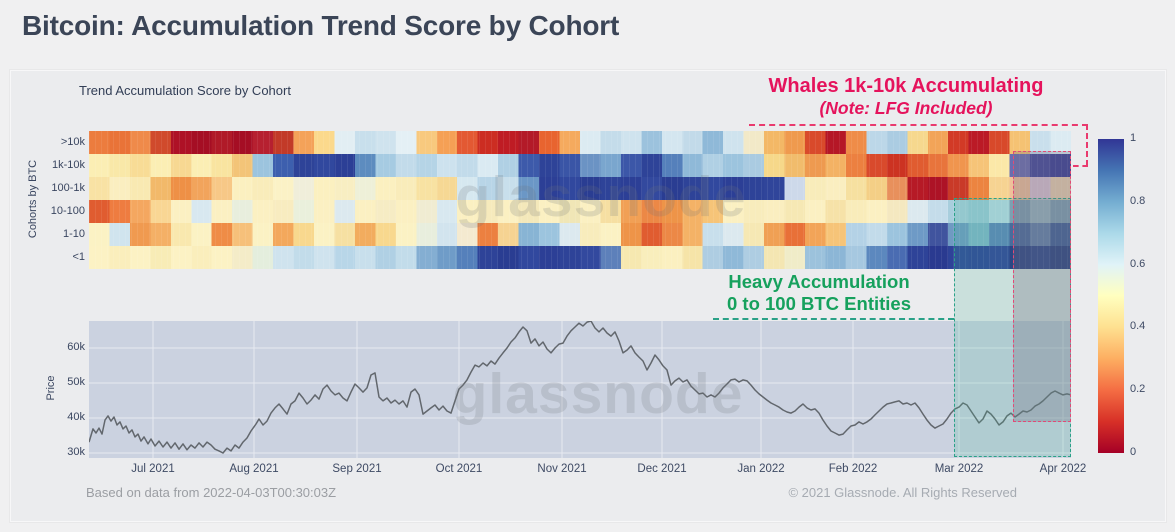 The image size is (1175, 532). I want to click on heavy-annotation-line1: Heavy Accumulation, so click(819, 281).